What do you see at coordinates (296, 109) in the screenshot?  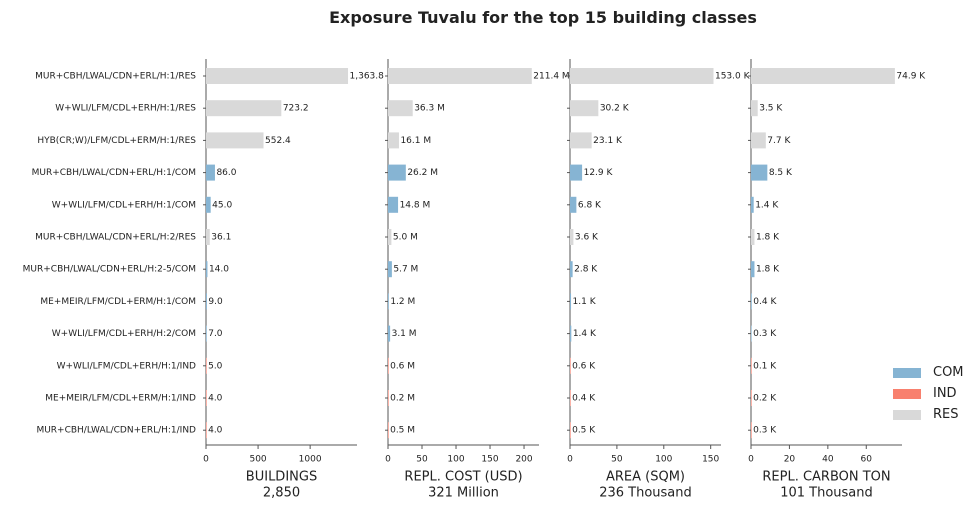 I see `data-label: 723.2` at bounding box center [296, 109].